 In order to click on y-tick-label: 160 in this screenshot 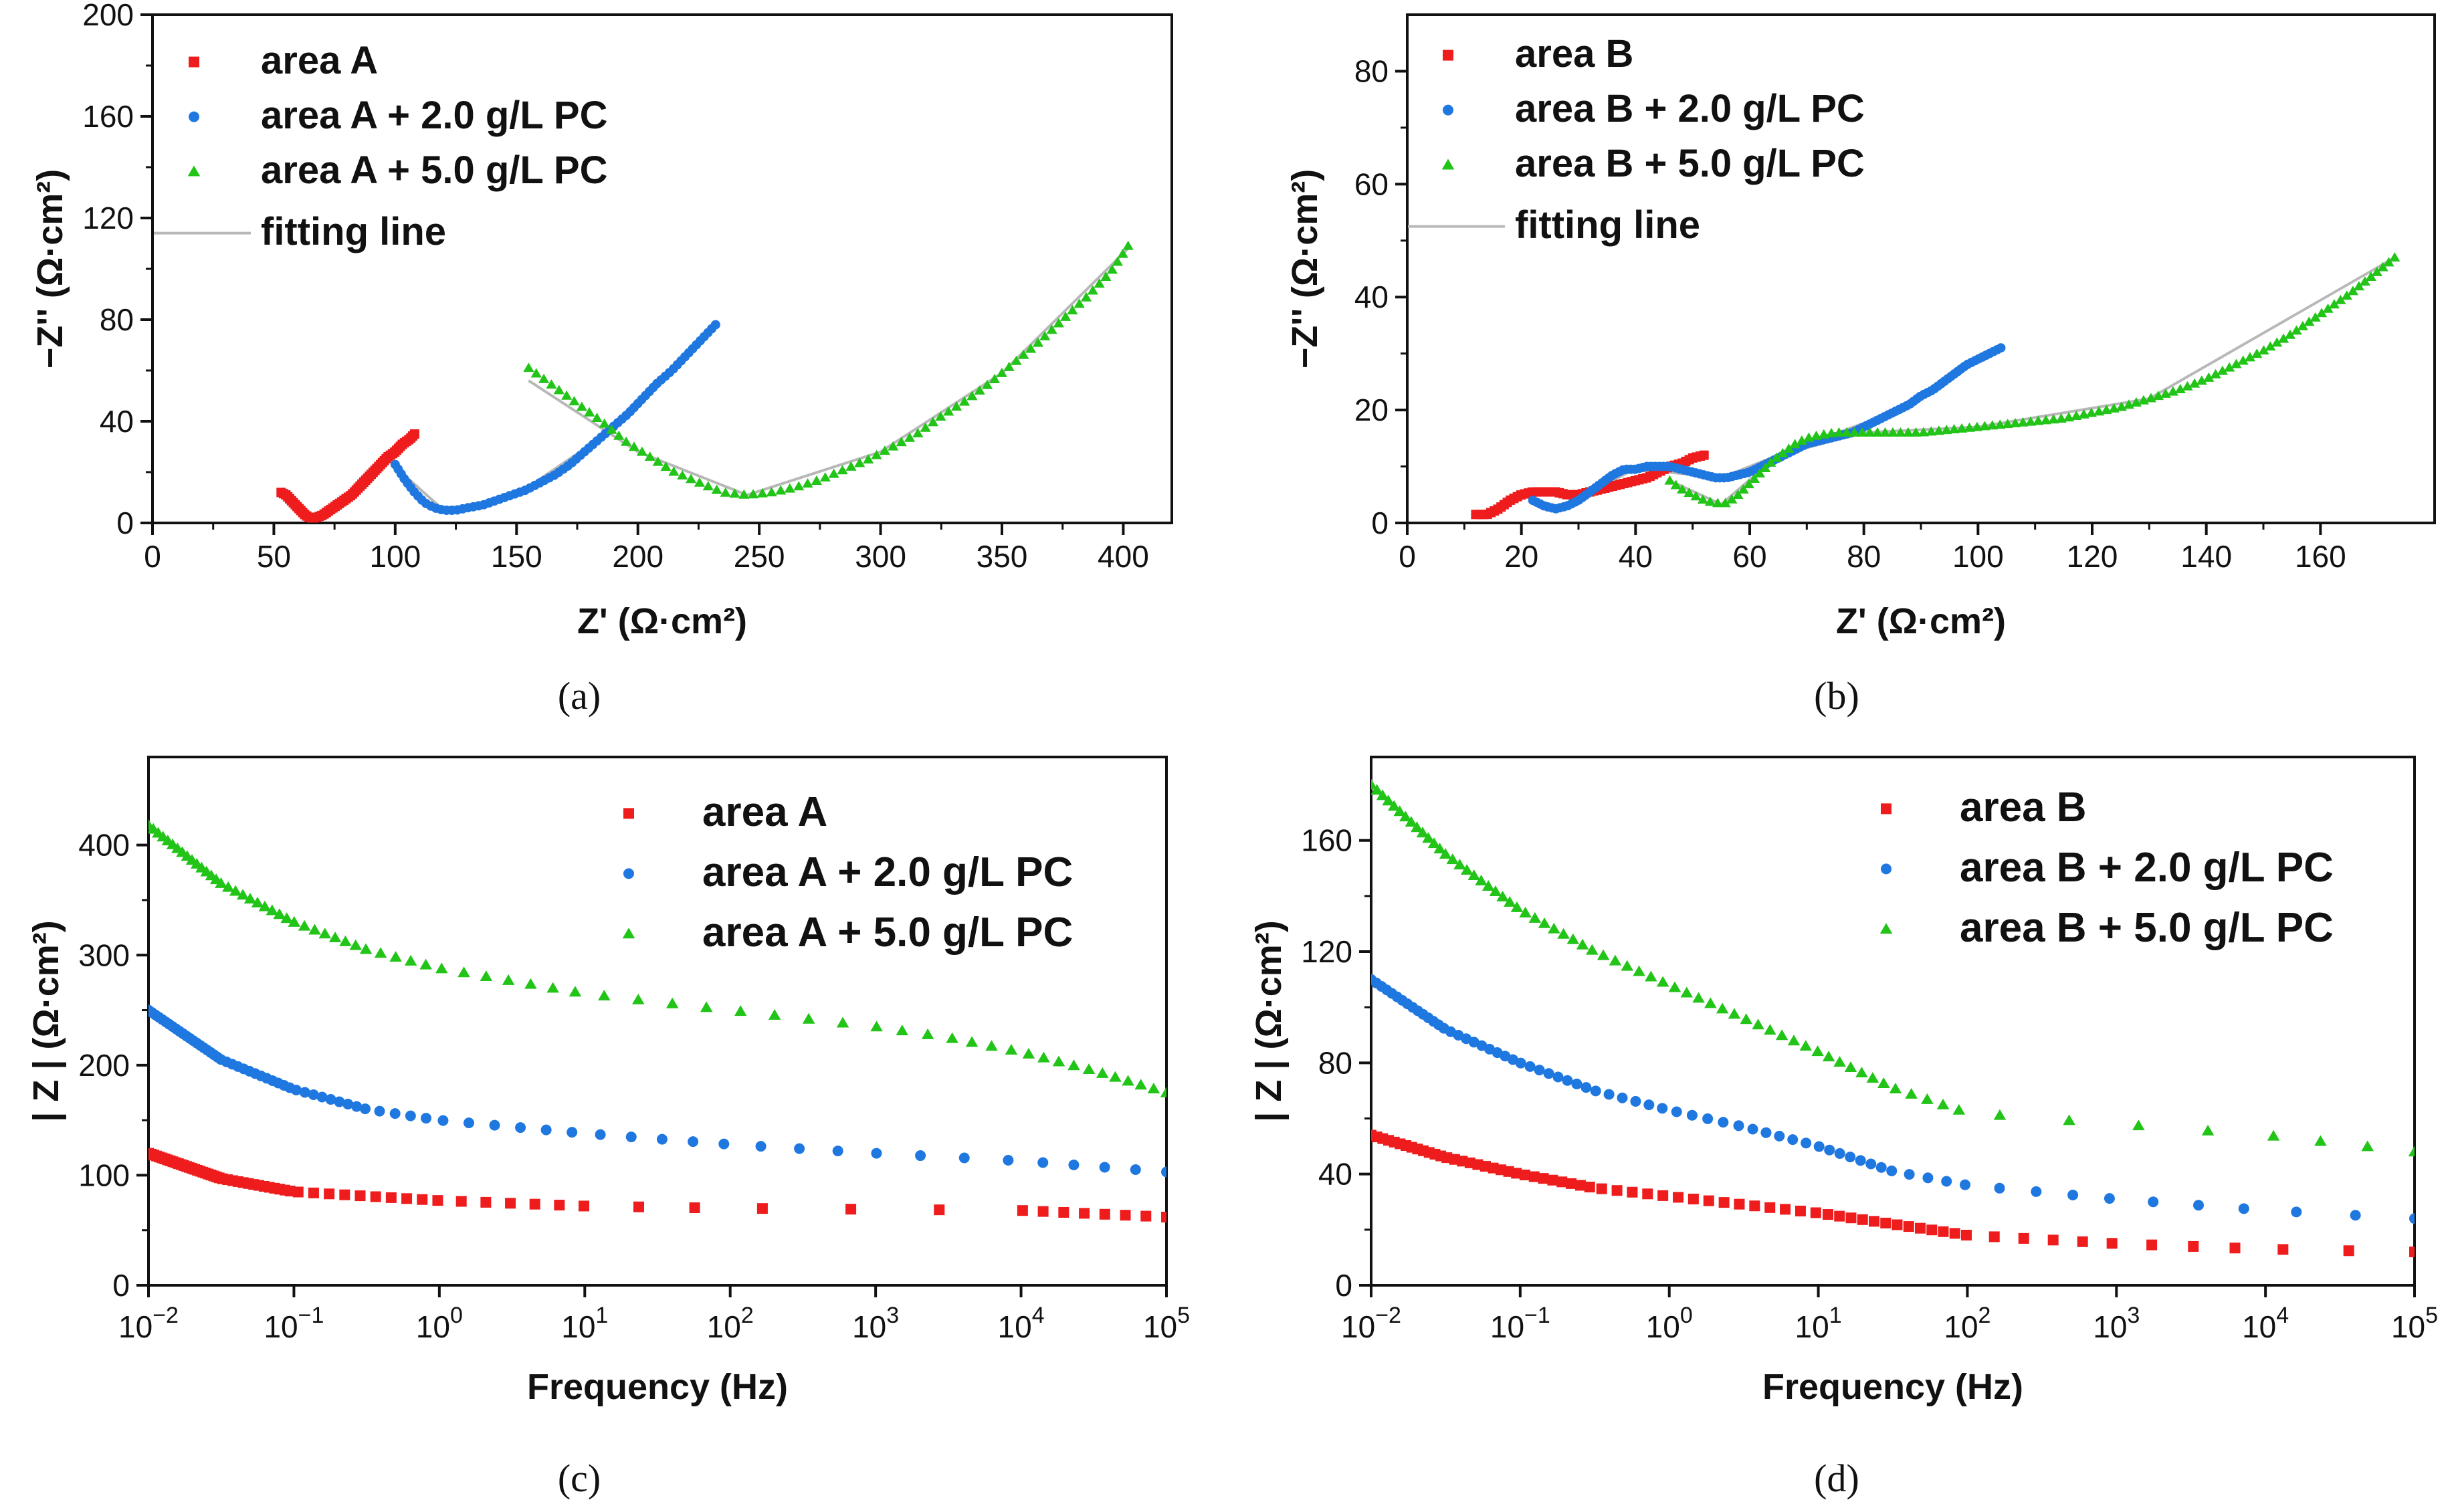, I will do `click(108, 116)`.